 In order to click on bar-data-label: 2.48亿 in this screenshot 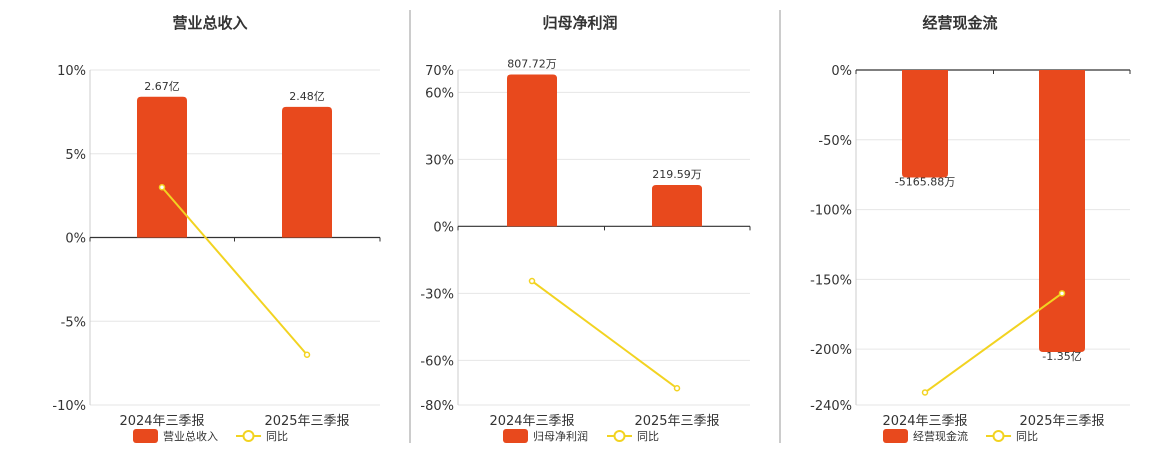, I will do `click(307, 96)`.